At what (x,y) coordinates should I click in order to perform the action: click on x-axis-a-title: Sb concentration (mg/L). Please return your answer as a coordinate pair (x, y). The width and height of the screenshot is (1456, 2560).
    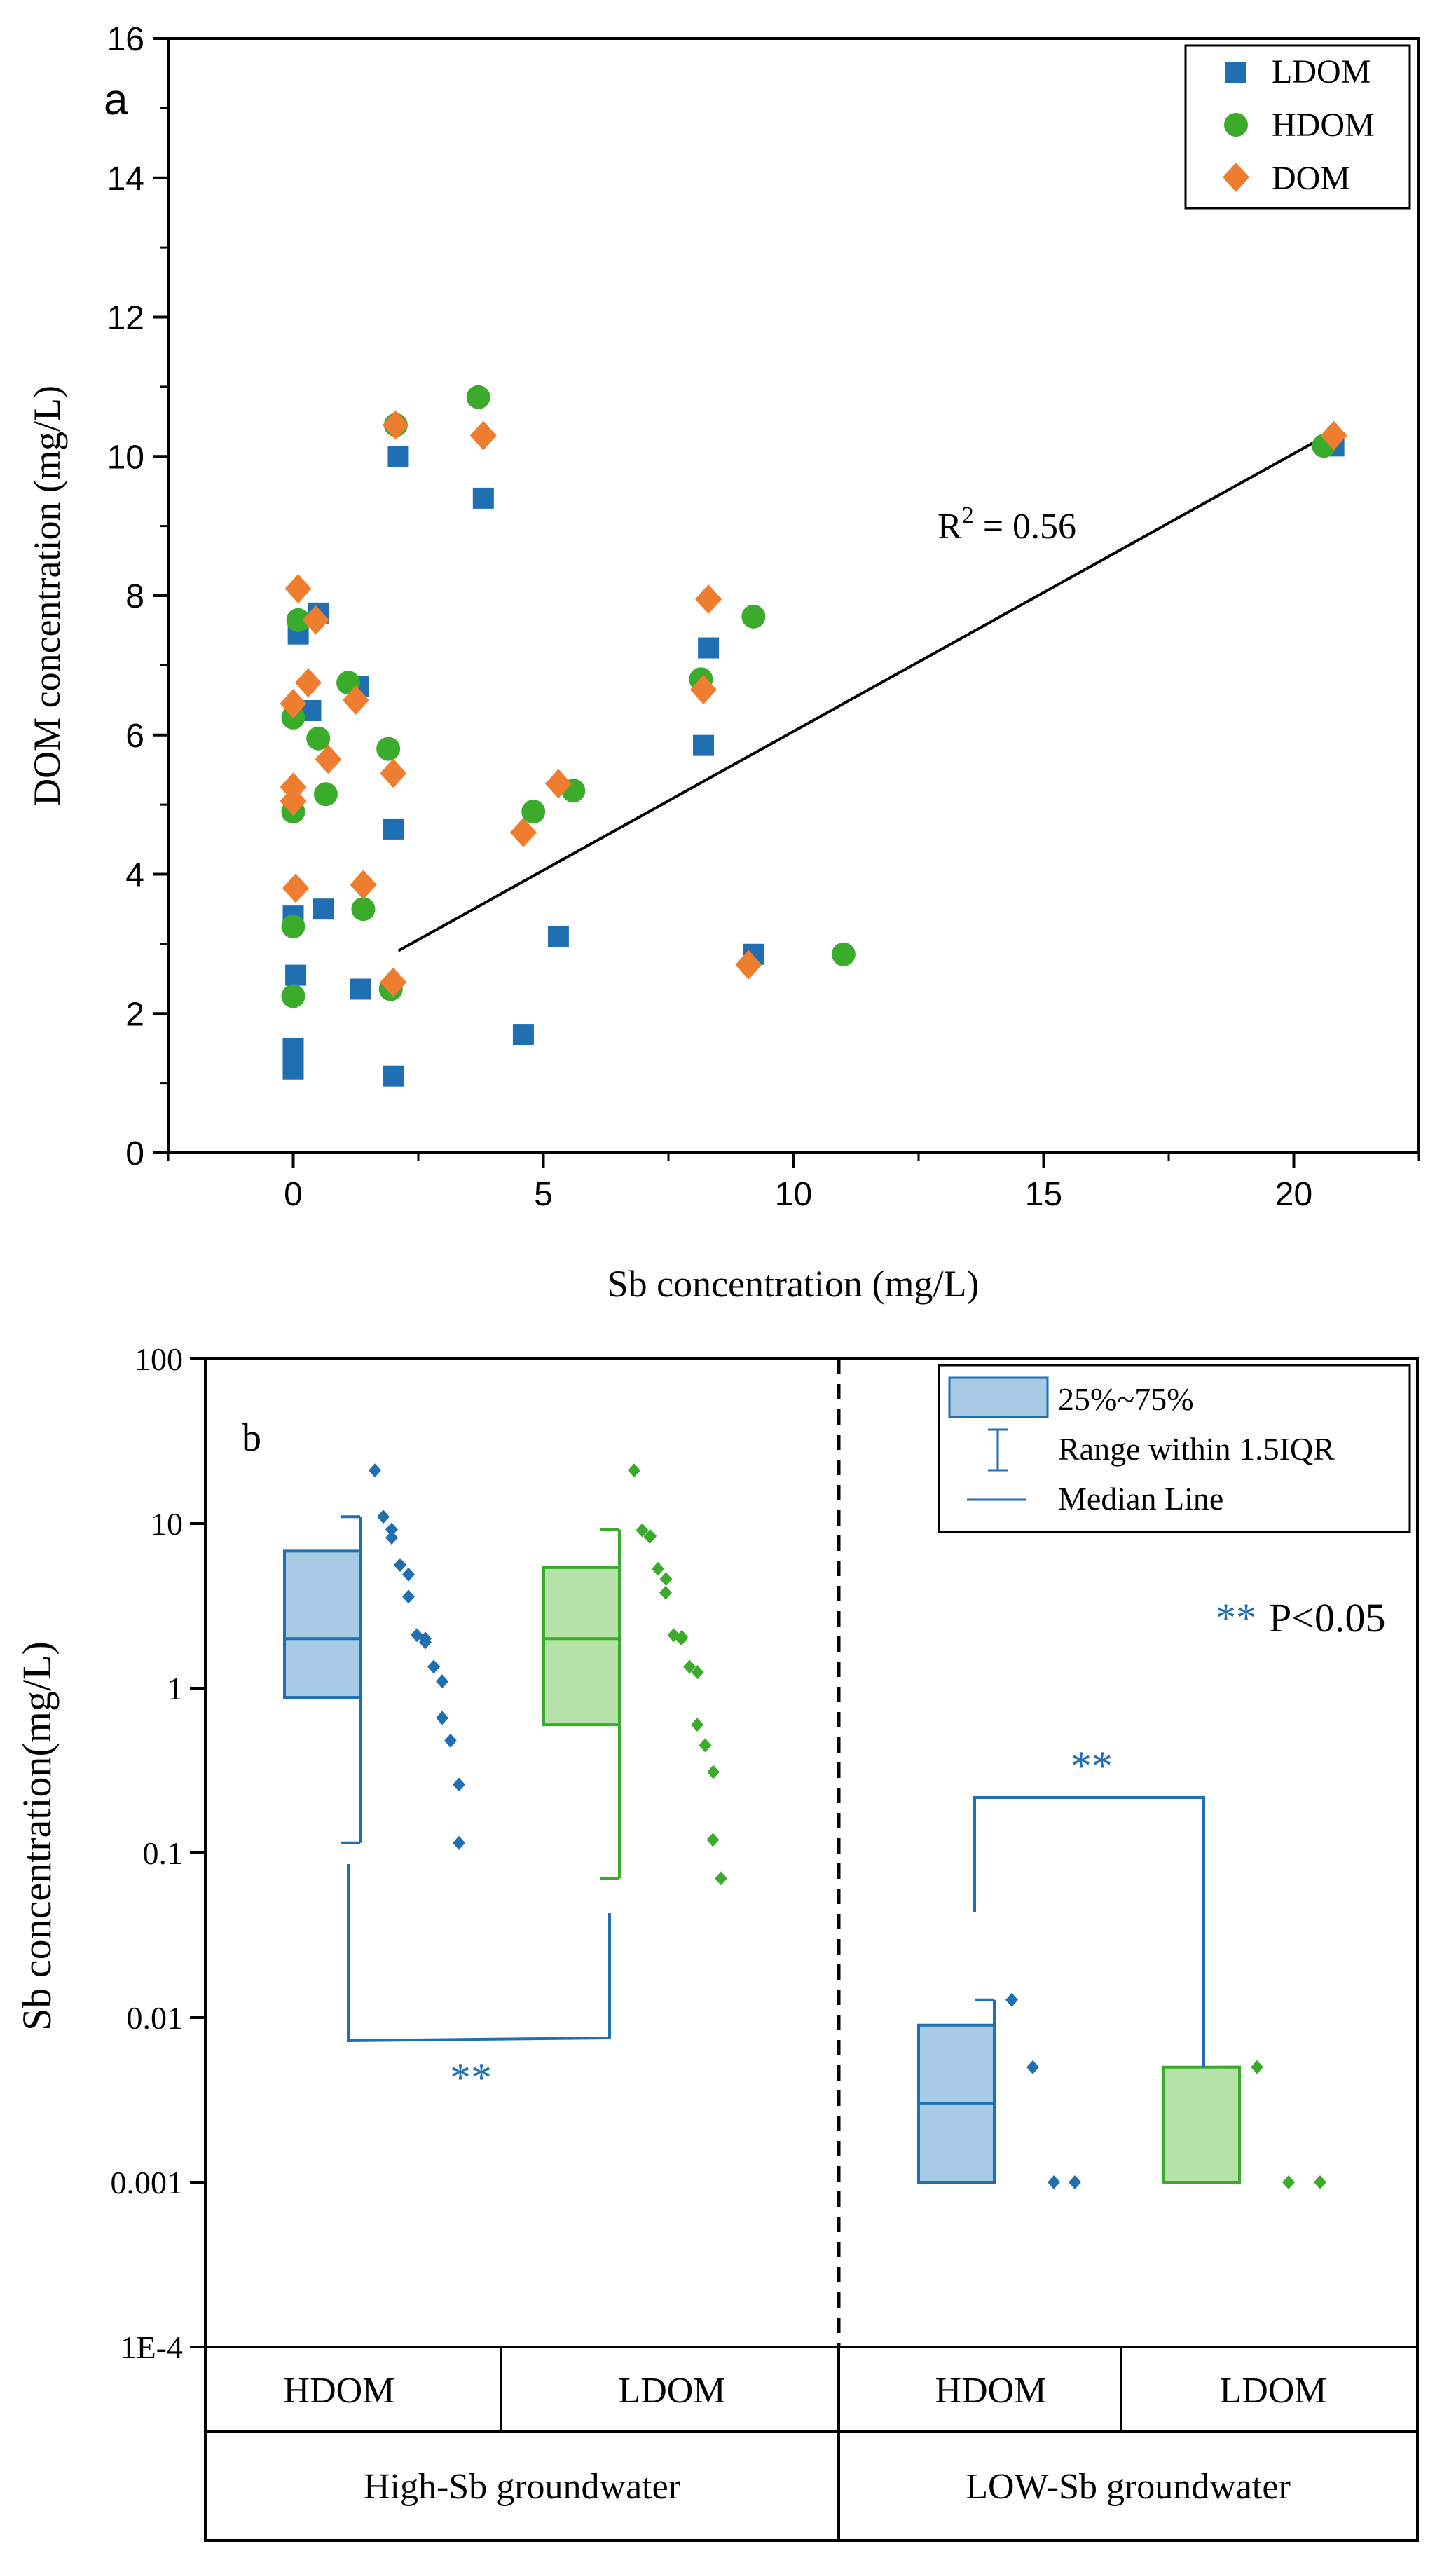
    Looking at the image, I should click on (793, 1284).